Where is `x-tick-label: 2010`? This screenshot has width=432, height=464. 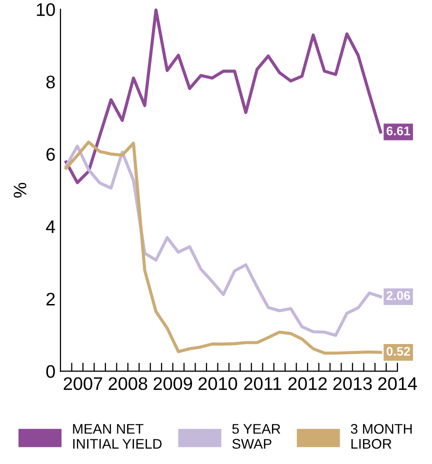 x-tick-label: 2010 is located at coordinates (218, 383).